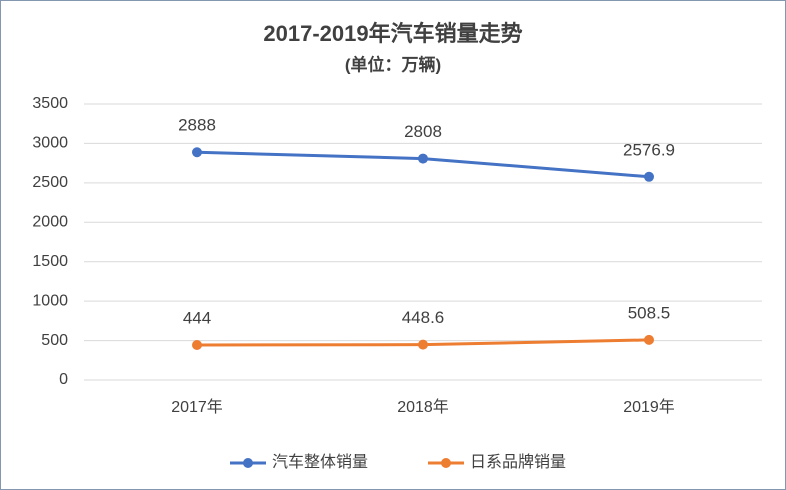  What do you see at coordinates (423, 317) in the screenshot?
I see `data-label: 448.6` at bounding box center [423, 317].